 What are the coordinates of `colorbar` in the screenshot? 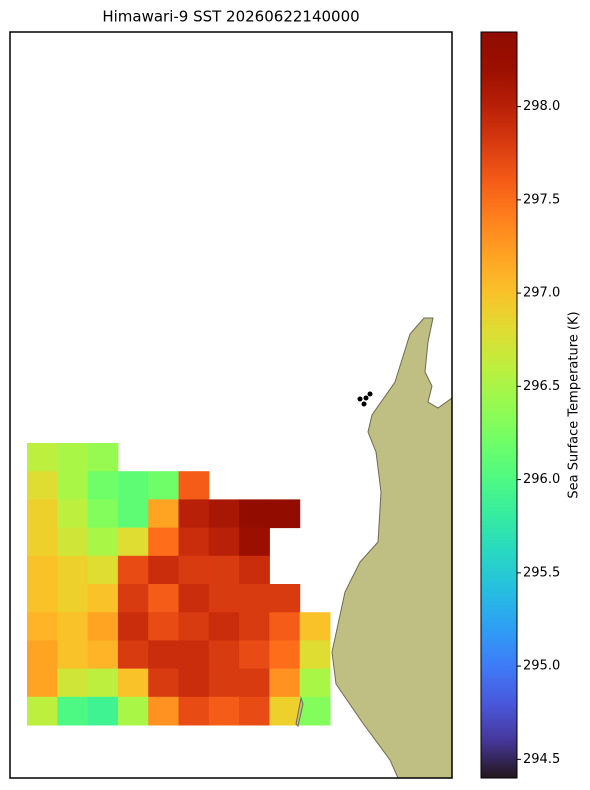 It's located at (499, 405).